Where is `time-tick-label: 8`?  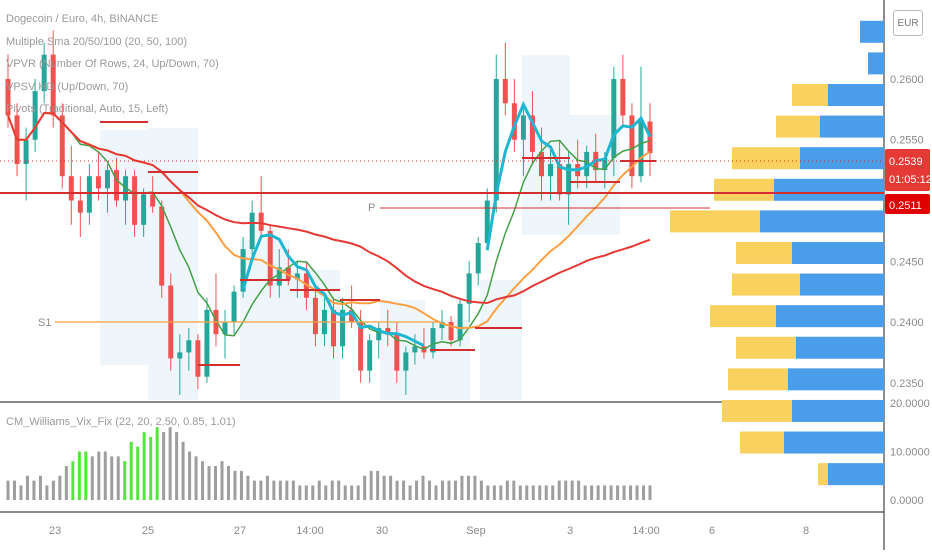
time-tick-label: 8 is located at coordinates (806, 531).